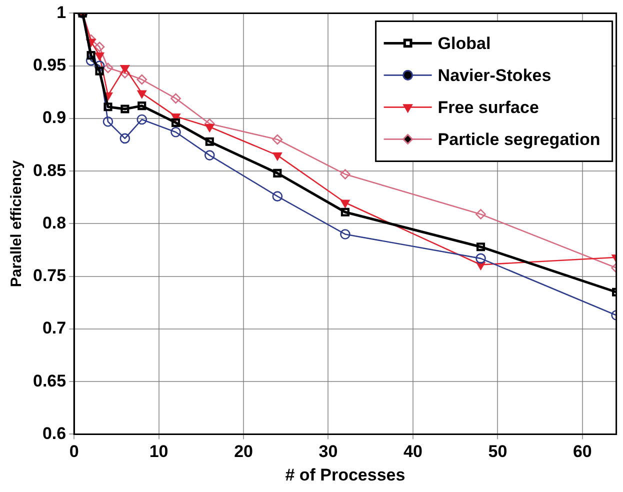 The image size is (623, 492). Describe the element at coordinates (498, 452) in the screenshot. I see `x-tick-label: 50` at that location.